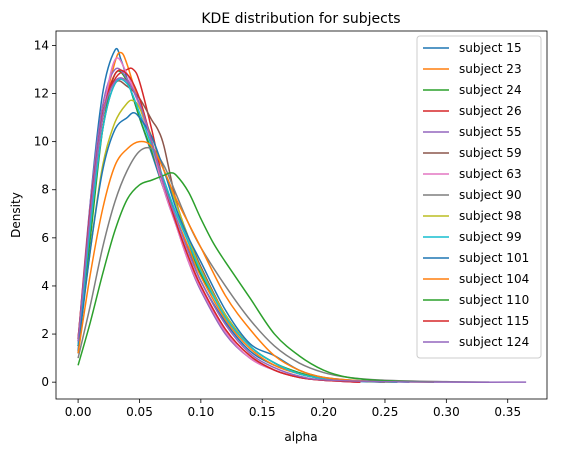 The width and height of the screenshot is (563, 453). Describe the element at coordinates (490, 90) in the screenshot. I see `legend-label: subject 24` at that location.